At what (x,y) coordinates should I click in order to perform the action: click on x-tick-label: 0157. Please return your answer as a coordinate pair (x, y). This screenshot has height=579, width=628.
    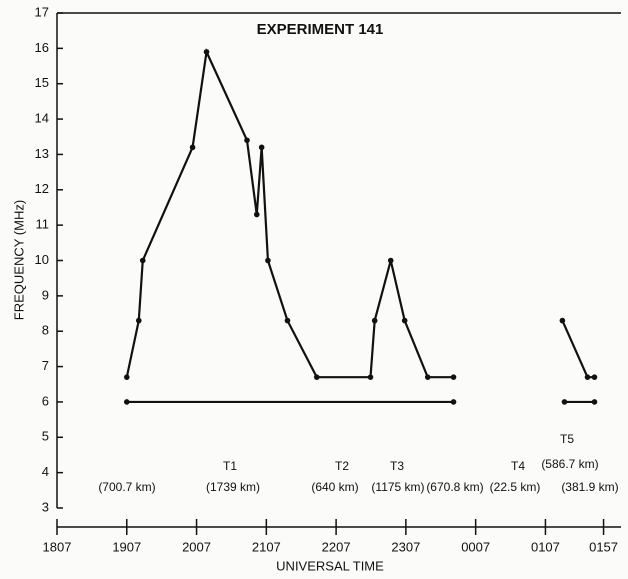
    Looking at the image, I should click on (603, 546).